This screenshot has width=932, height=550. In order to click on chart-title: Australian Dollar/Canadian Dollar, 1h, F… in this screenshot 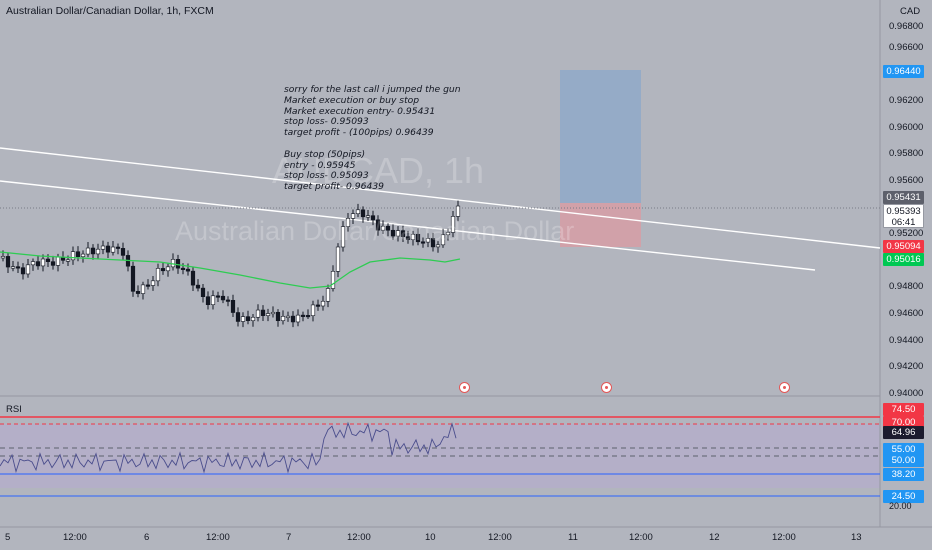, I will do `click(110, 11)`.